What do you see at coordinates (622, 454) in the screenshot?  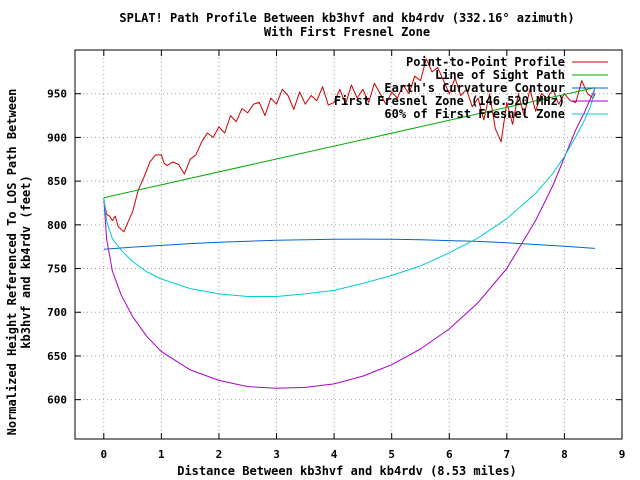 I see `x-tick-label: 9` at bounding box center [622, 454].